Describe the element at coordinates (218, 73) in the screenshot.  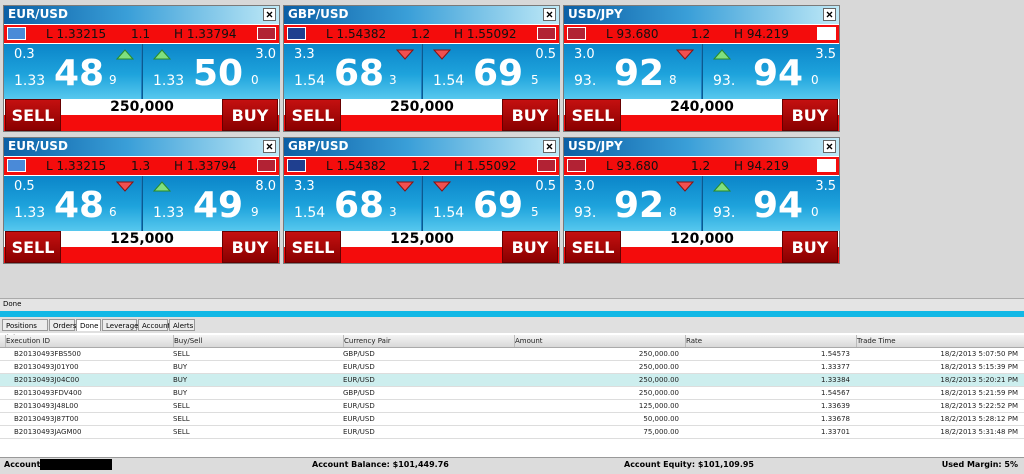
I see `price-big: 50` at that location.